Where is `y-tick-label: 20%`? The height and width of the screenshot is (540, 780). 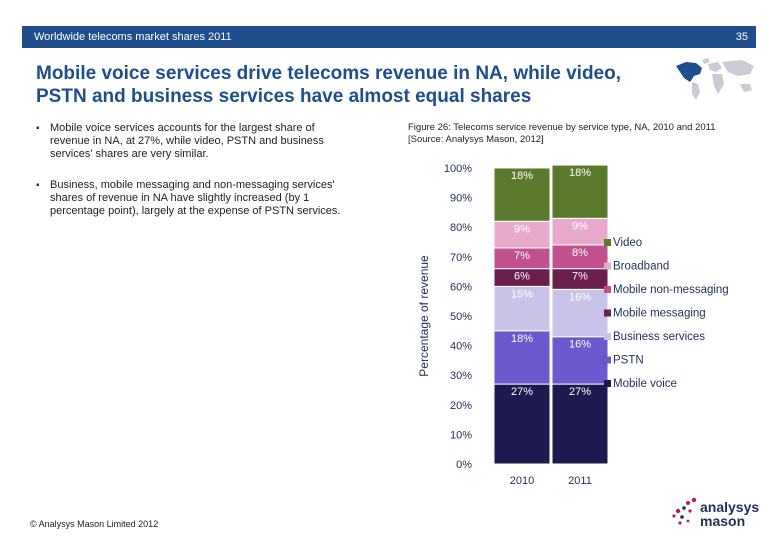 y-tick-label: 20% is located at coordinates (461, 406).